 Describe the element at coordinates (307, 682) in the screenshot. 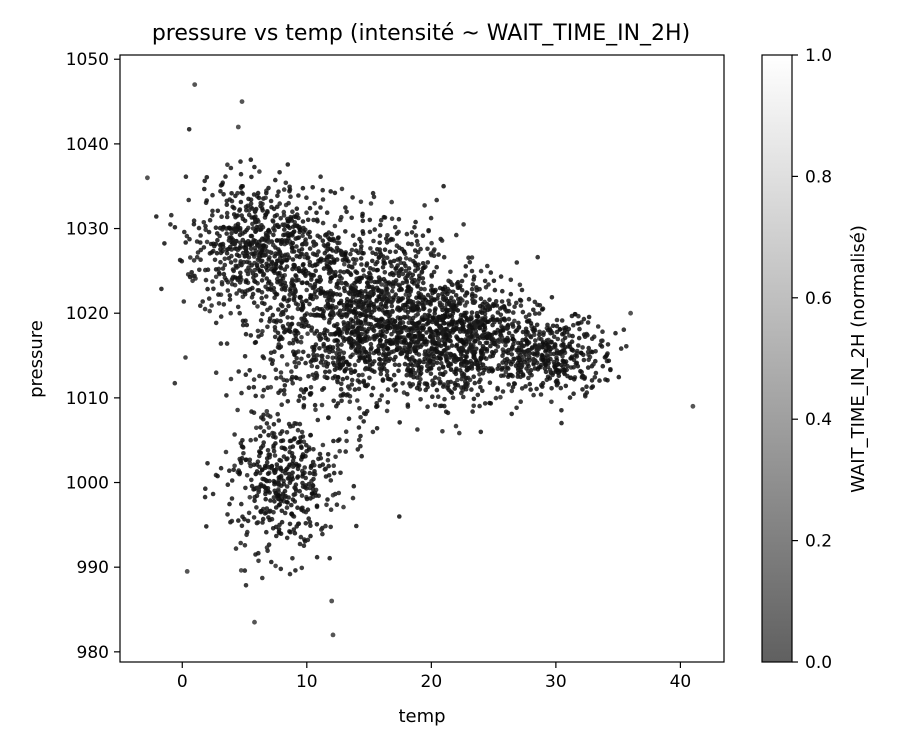

I see `x-tick-label: 10` at that location.